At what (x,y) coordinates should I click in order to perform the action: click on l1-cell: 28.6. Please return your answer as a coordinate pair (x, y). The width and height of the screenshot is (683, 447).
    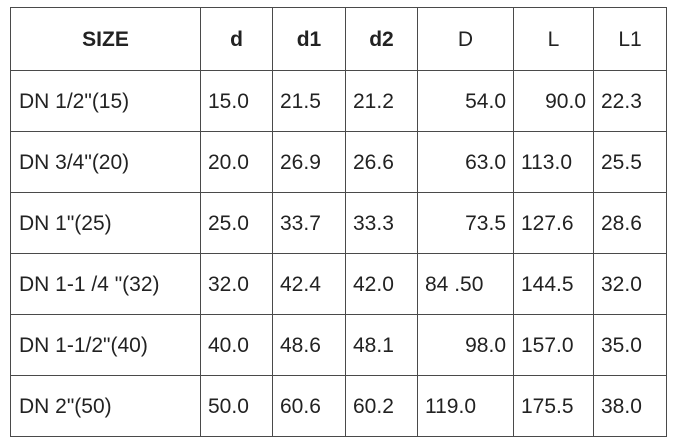
    Looking at the image, I should click on (630, 223).